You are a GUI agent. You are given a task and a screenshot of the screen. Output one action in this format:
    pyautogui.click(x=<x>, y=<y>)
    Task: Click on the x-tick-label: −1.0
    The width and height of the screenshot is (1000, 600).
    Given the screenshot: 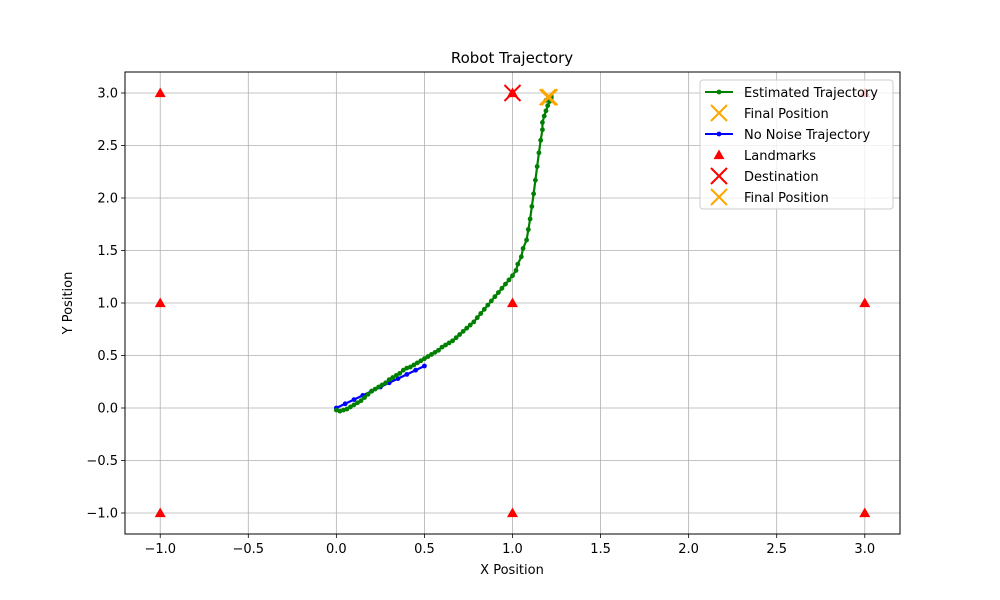 What is the action you would take?
    pyautogui.click(x=160, y=549)
    